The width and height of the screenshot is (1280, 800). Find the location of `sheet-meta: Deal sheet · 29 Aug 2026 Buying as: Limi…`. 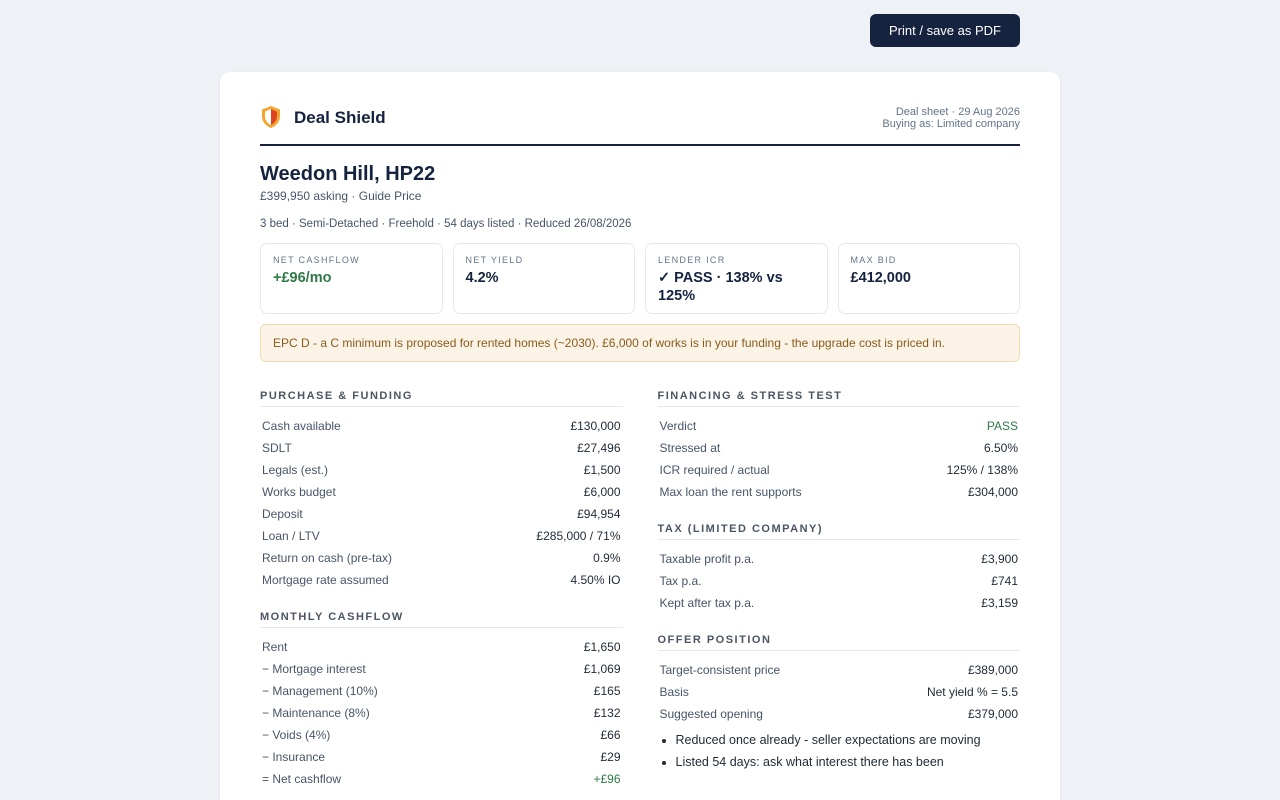

sheet-meta: Deal sheet · 29 Aug 2026 Buying as: Limi… is located at coordinates (951, 118).